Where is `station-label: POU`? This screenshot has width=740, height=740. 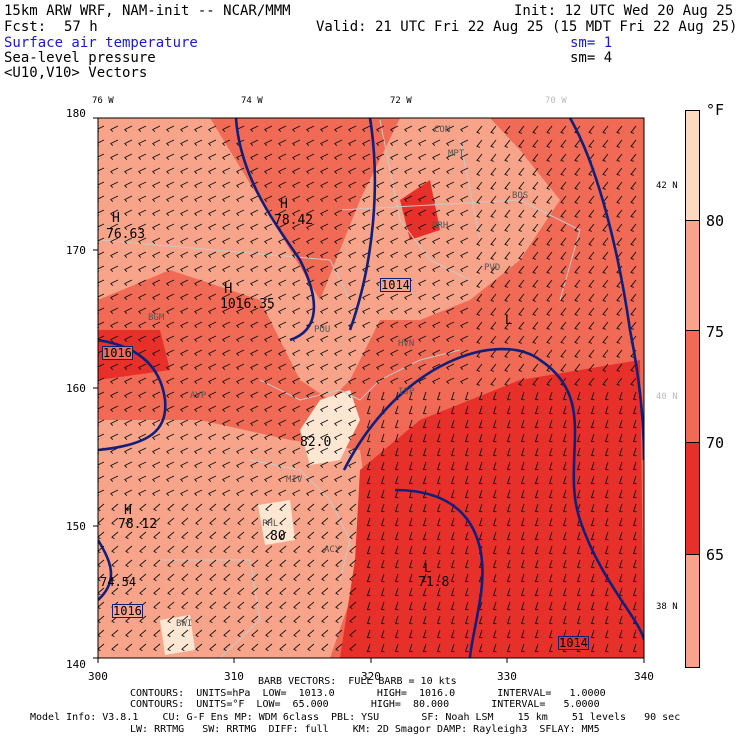
station-label: POU is located at coordinates (322, 330).